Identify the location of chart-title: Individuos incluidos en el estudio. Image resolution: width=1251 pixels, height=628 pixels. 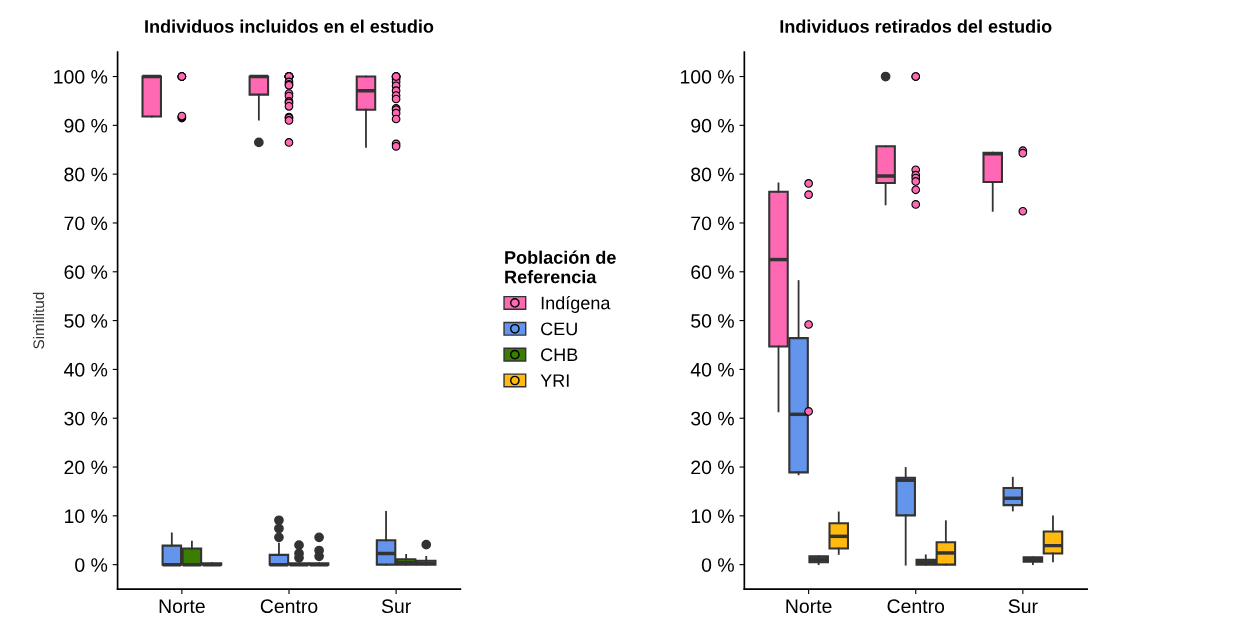
(289, 26).